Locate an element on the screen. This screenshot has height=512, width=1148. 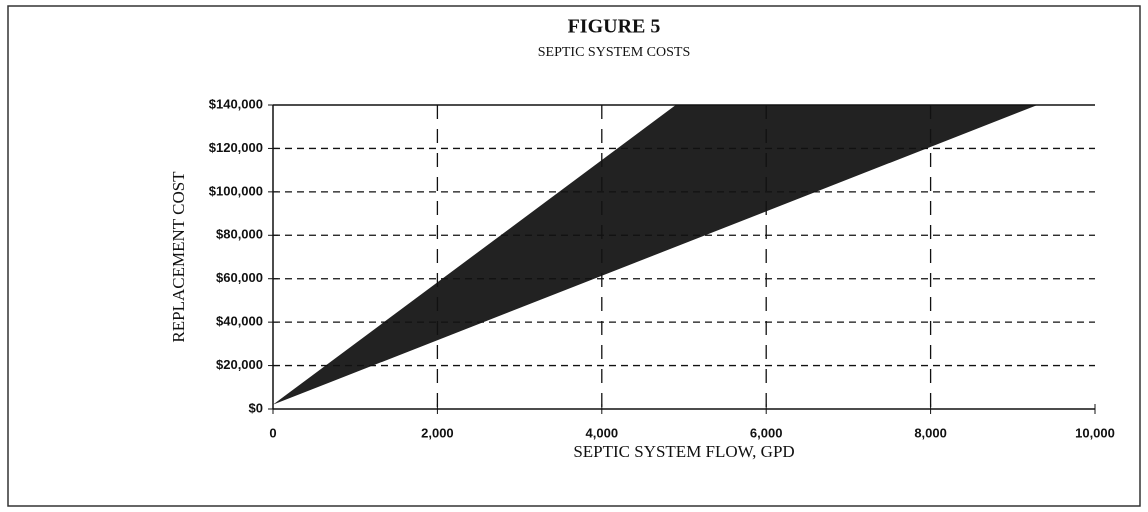
y-tick-label: $100,000 is located at coordinates (236, 190).